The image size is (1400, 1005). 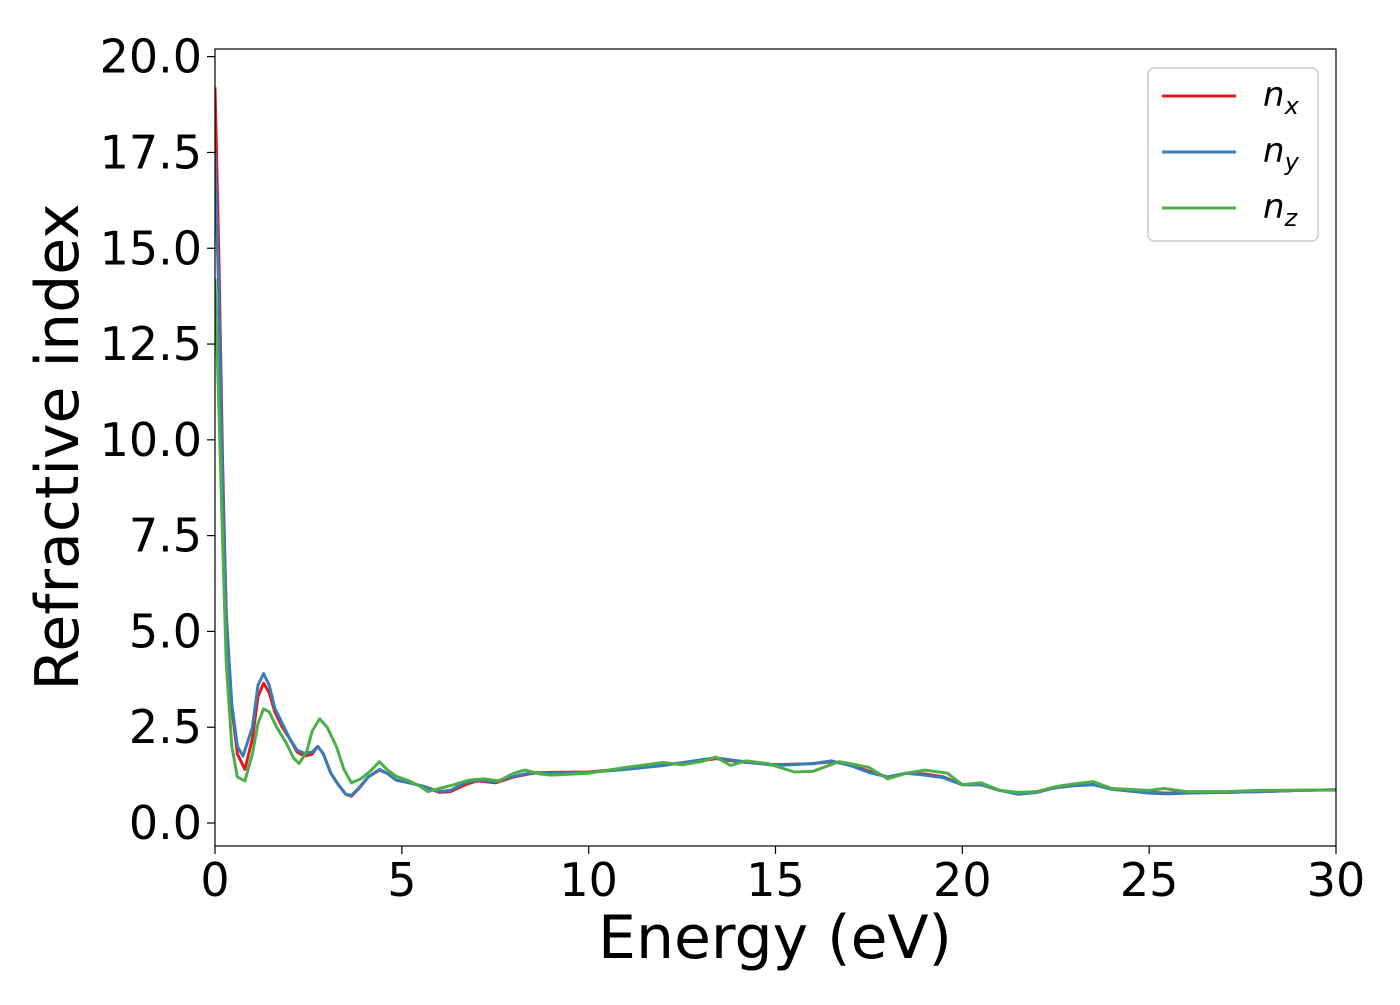 I want to click on y-tick-label: 10.0, so click(x=151, y=440).